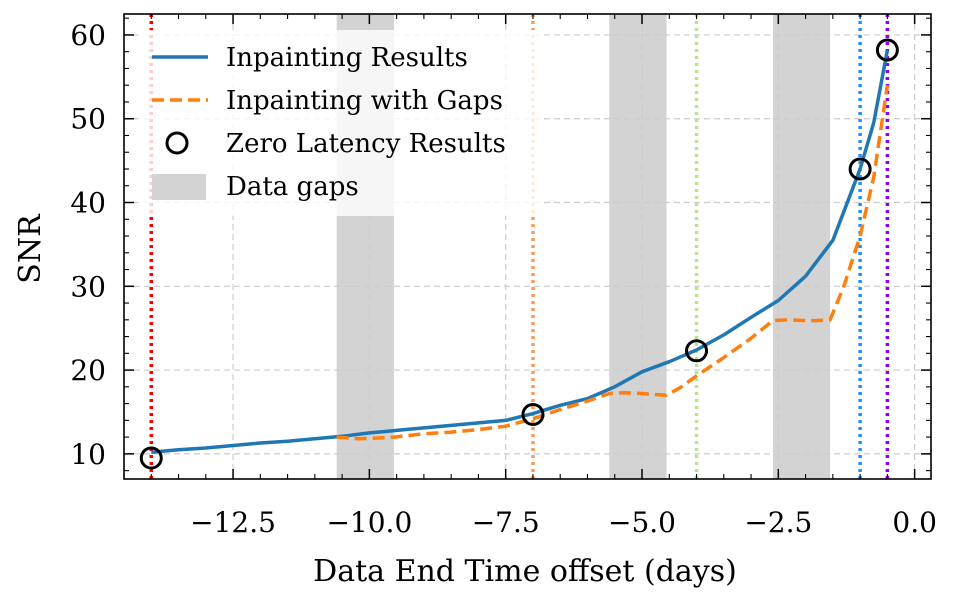 This screenshot has width=953, height=604. Describe the element at coordinates (88, 35) in the screenshot. I see `y-tick-label-5: 60` at that location.